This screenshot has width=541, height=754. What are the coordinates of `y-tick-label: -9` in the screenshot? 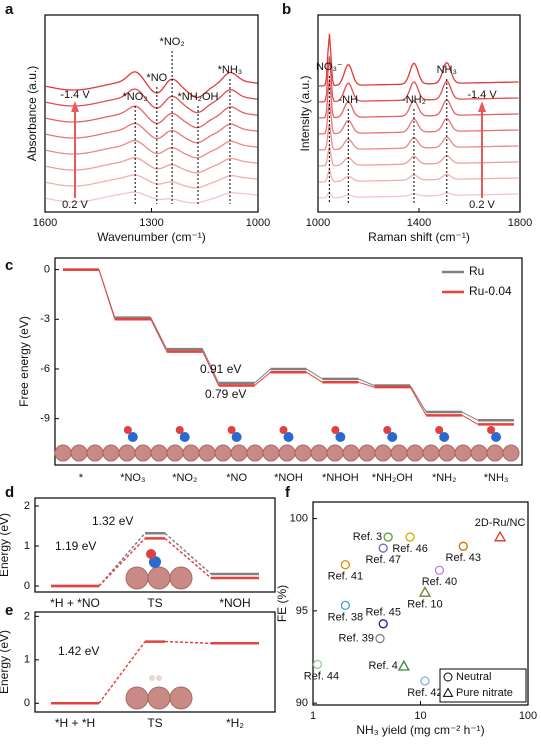 It's located at (45, 419).